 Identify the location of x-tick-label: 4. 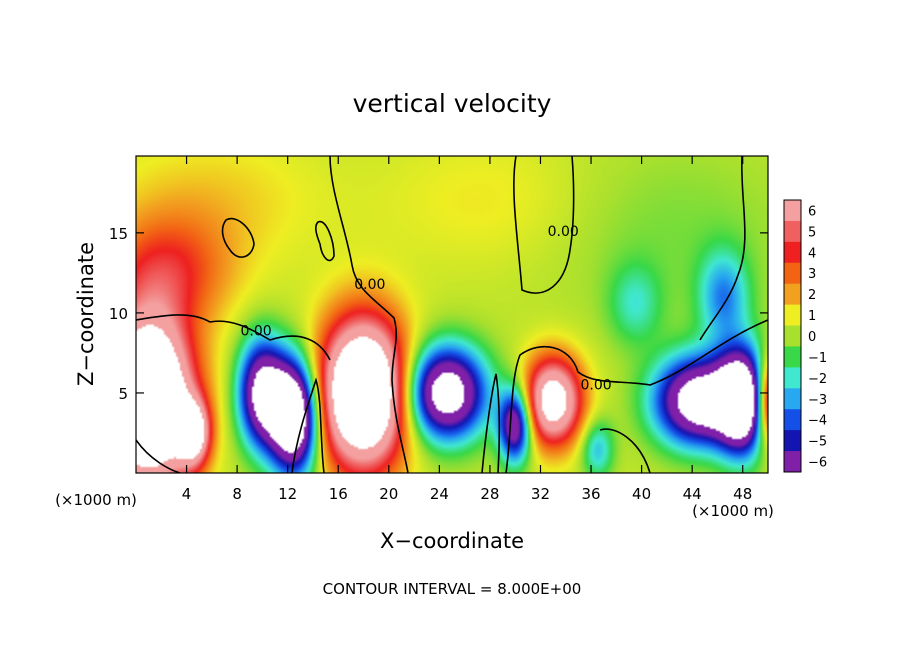
(187, 494).